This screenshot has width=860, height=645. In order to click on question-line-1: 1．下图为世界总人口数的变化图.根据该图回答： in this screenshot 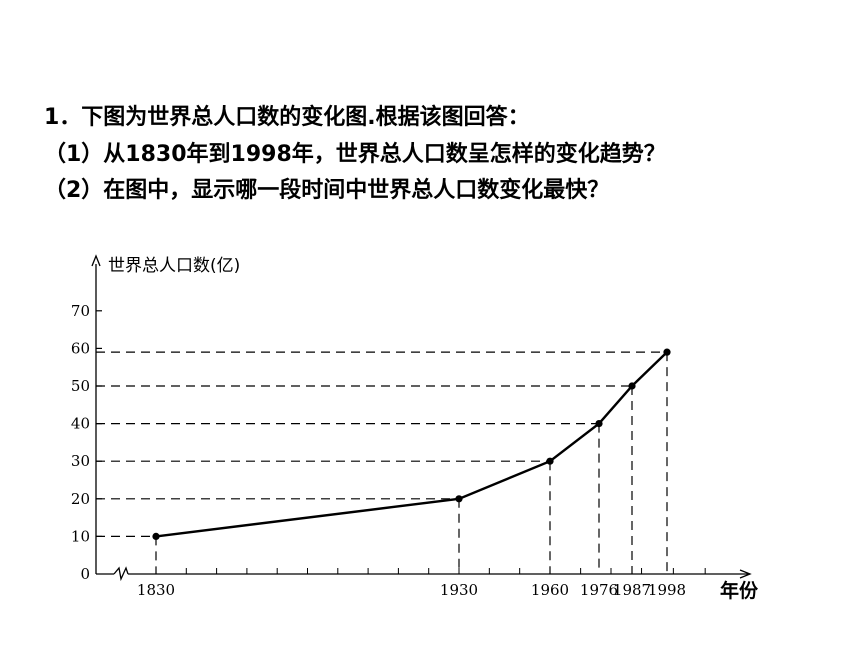, I will do `click(287, 117)`.